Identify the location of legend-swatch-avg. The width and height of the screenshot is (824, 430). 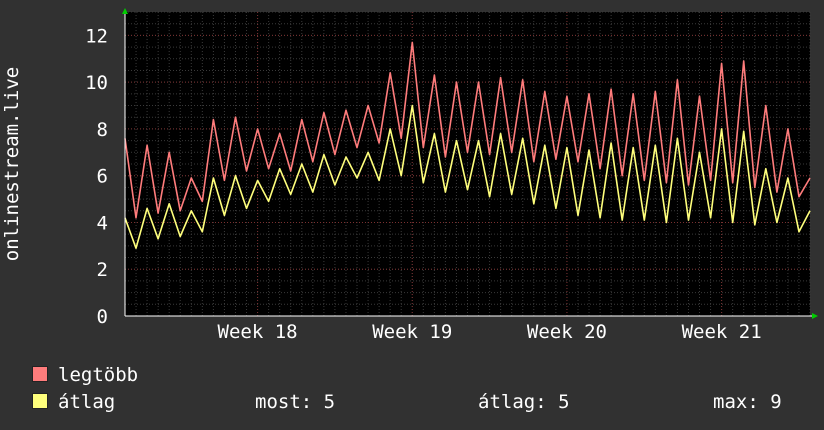
(40, 401).